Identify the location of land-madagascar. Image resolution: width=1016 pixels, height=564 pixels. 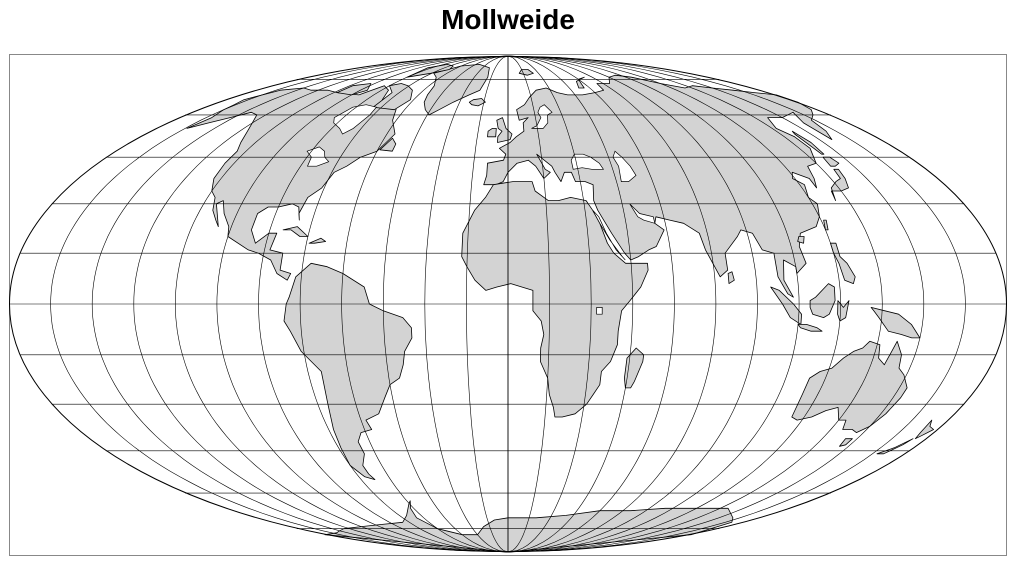
(634, 368).